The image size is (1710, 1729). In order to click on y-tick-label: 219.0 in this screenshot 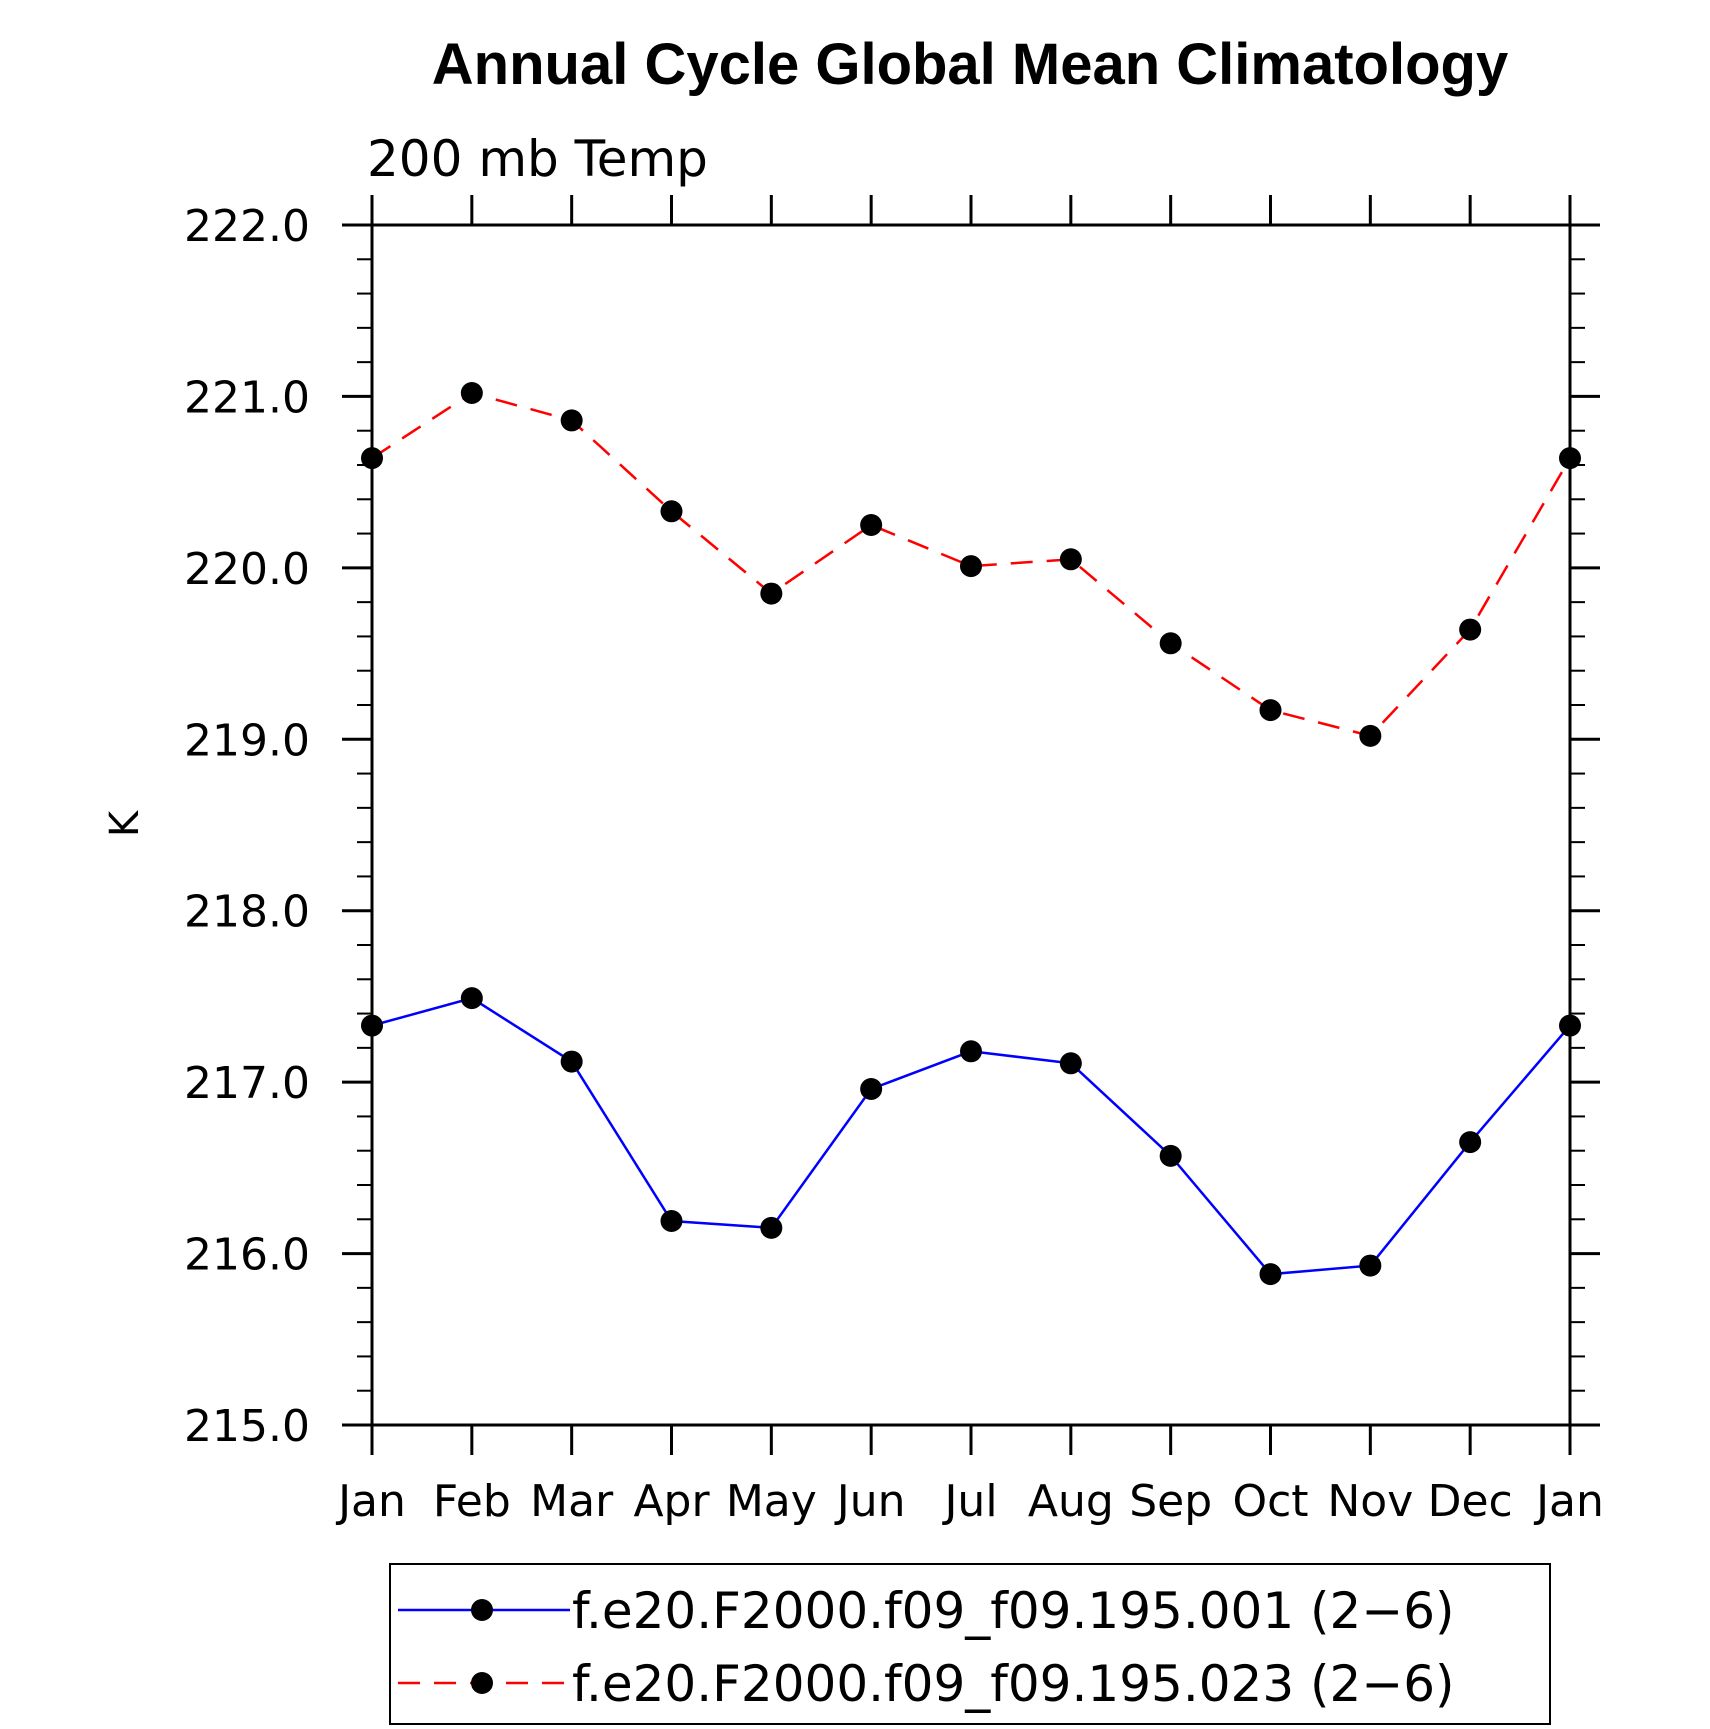, I will do `click(247, 740)`.